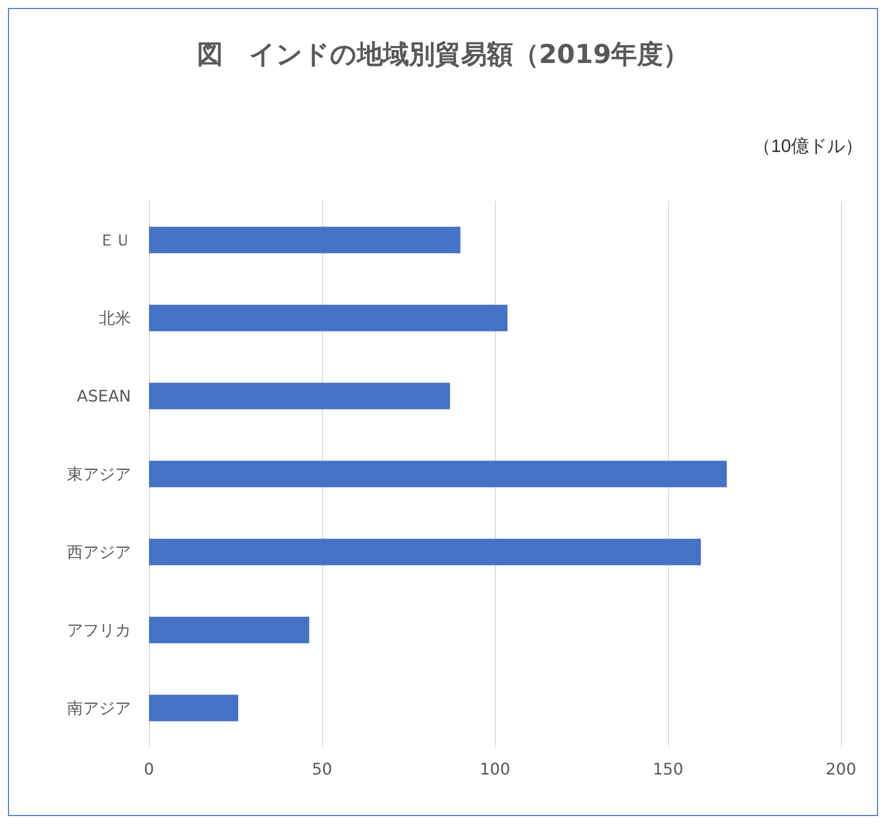 This screenshot has height=829, width=888. What do you see at coordinates (841, 769) in the screenshot?
I see `x-tick-label: 200` at bounding box center [841, 769].